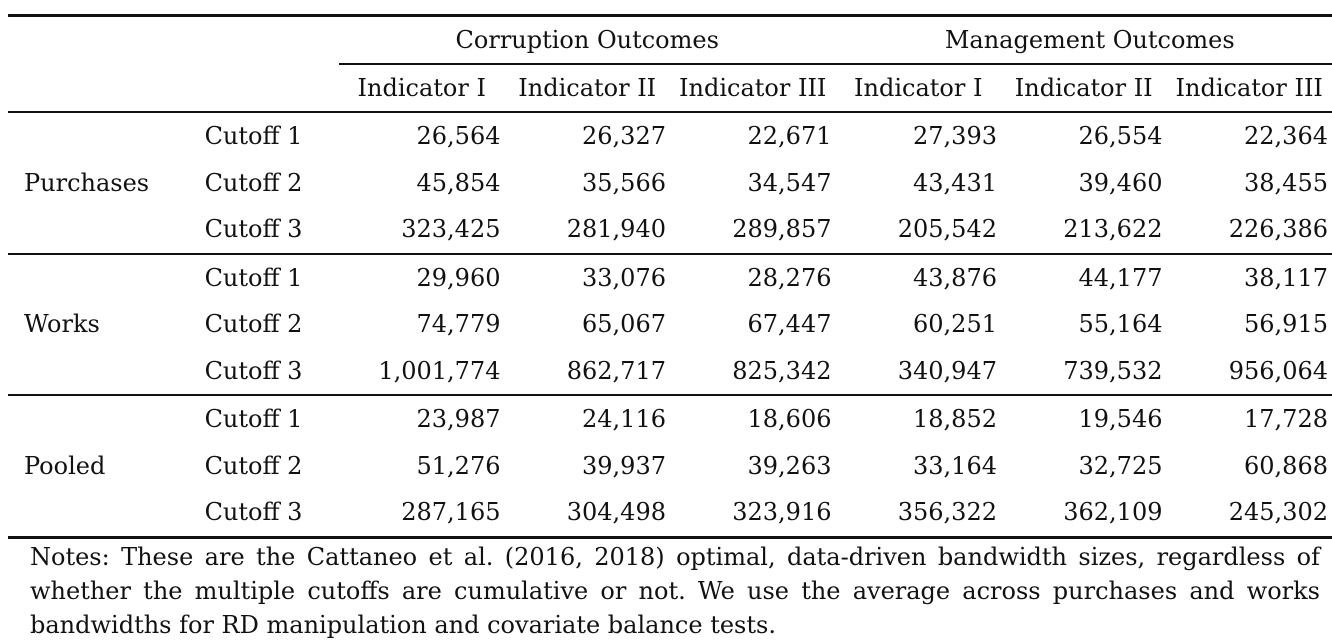 The height and width of the screenshot is (642, 1332). What do you see at coordinates (616, 229) in the screenshot?
I see `value-cell: 281,940` at bounding box center [616, 229].